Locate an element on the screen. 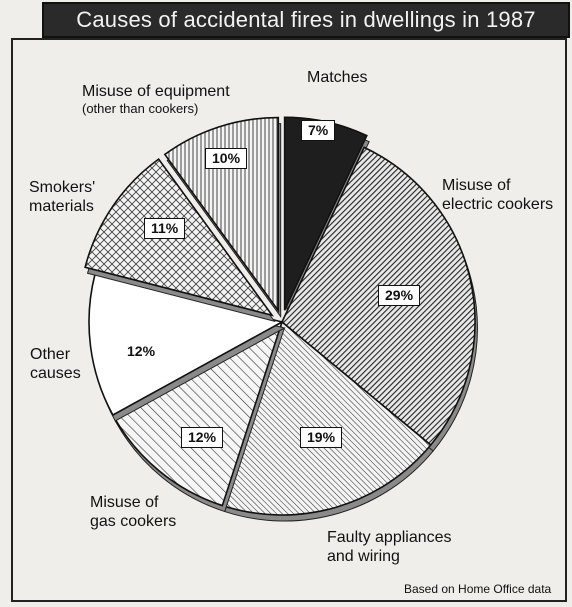 This screenshot has height=607, width=572. slice-label-smokers-materials: Smokers' materials is located at coordinates (62, 197).